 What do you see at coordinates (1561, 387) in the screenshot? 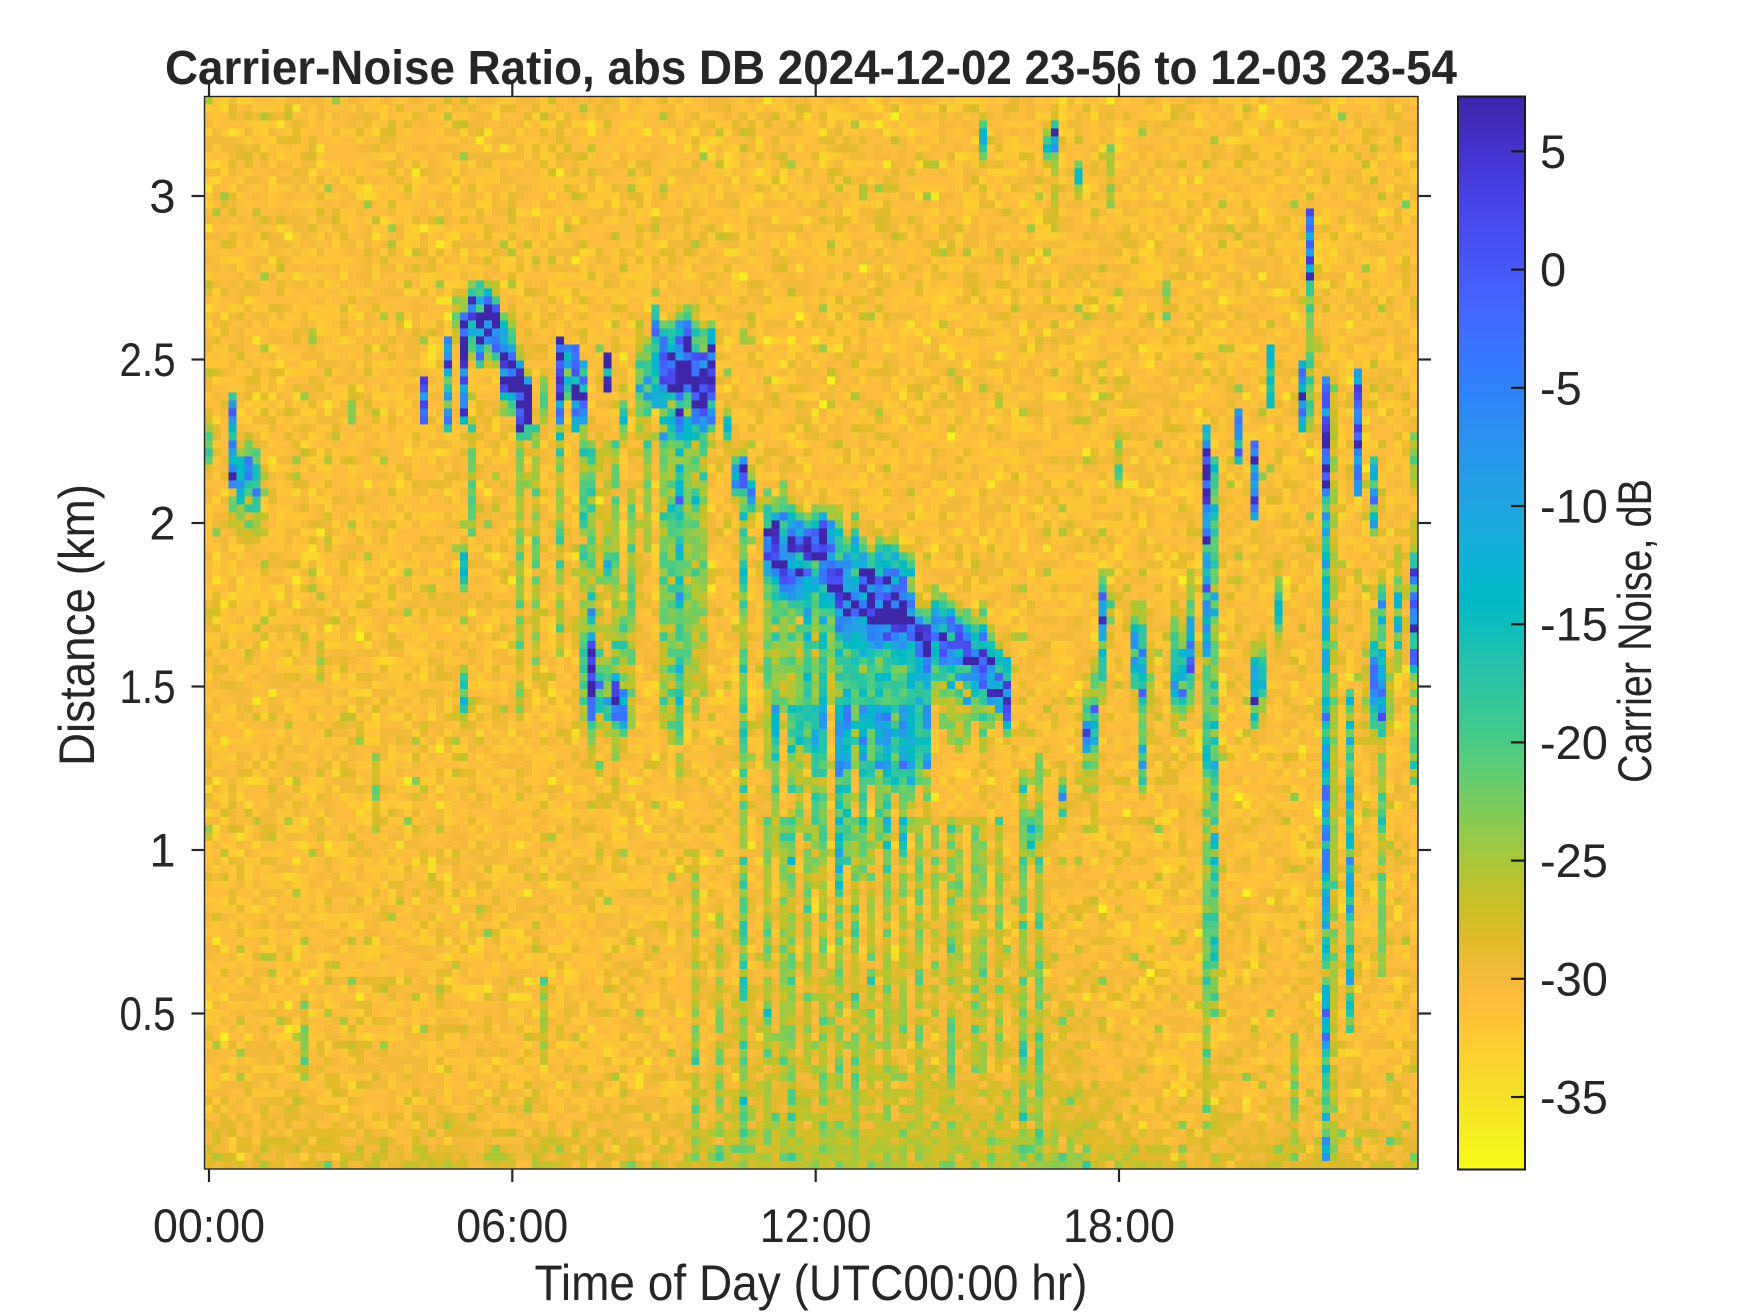
I see `svg-text: -5` at bounding box center [1561, 387].